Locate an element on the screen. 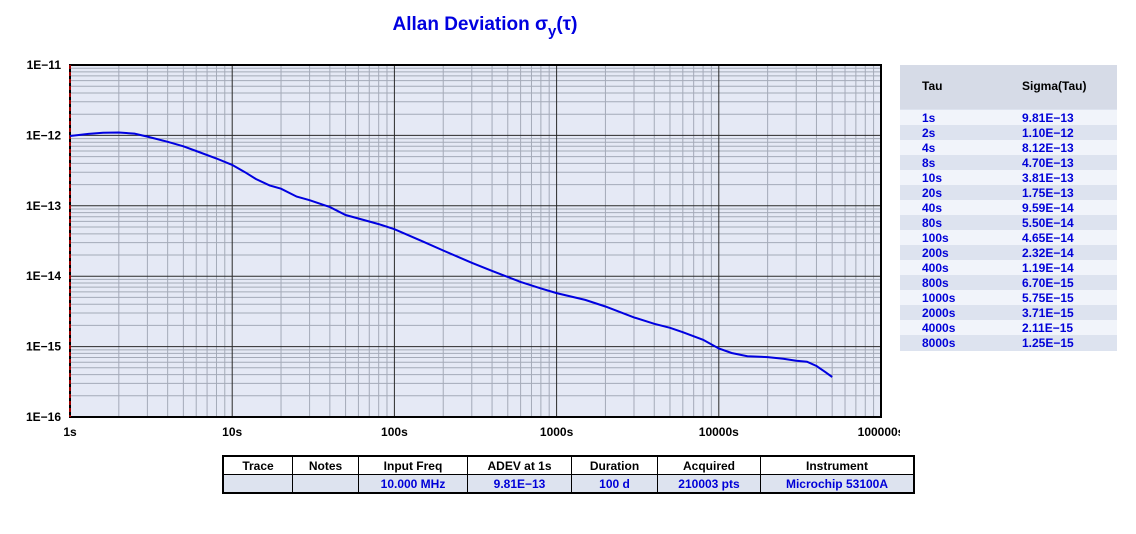  sigma-value: 3.81E−13 is located at coordinates (1048, 178).